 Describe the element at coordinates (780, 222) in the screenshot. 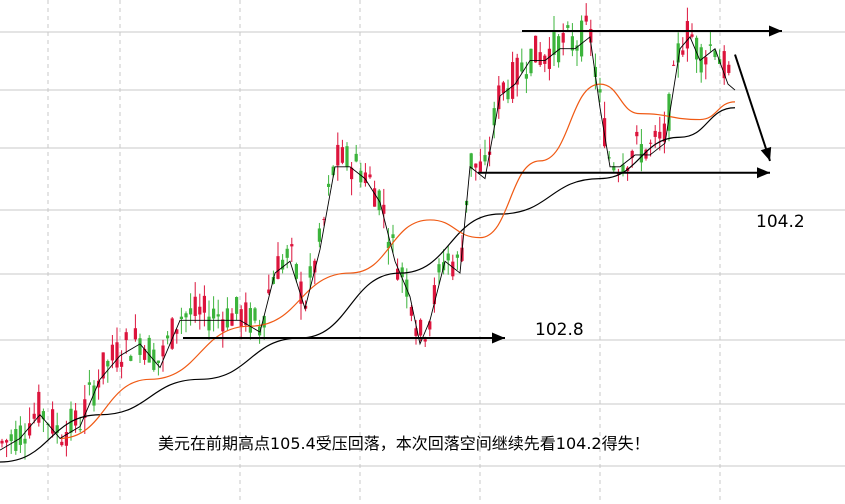

I see `annotation-104-2: 104.2` at that location.